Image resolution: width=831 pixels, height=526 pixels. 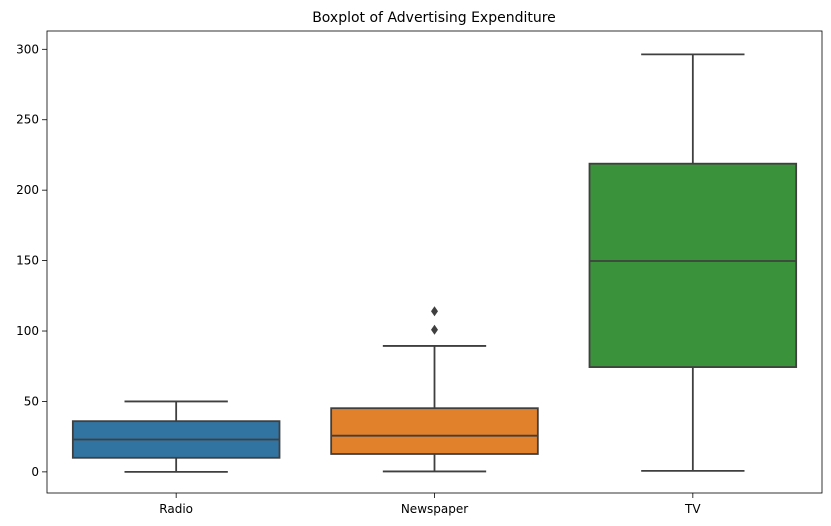 What do you see at coordinates (176, 509) in the screenshot?
I see `x-tick-label-radio: Radio` at bounding box center [176, 509].